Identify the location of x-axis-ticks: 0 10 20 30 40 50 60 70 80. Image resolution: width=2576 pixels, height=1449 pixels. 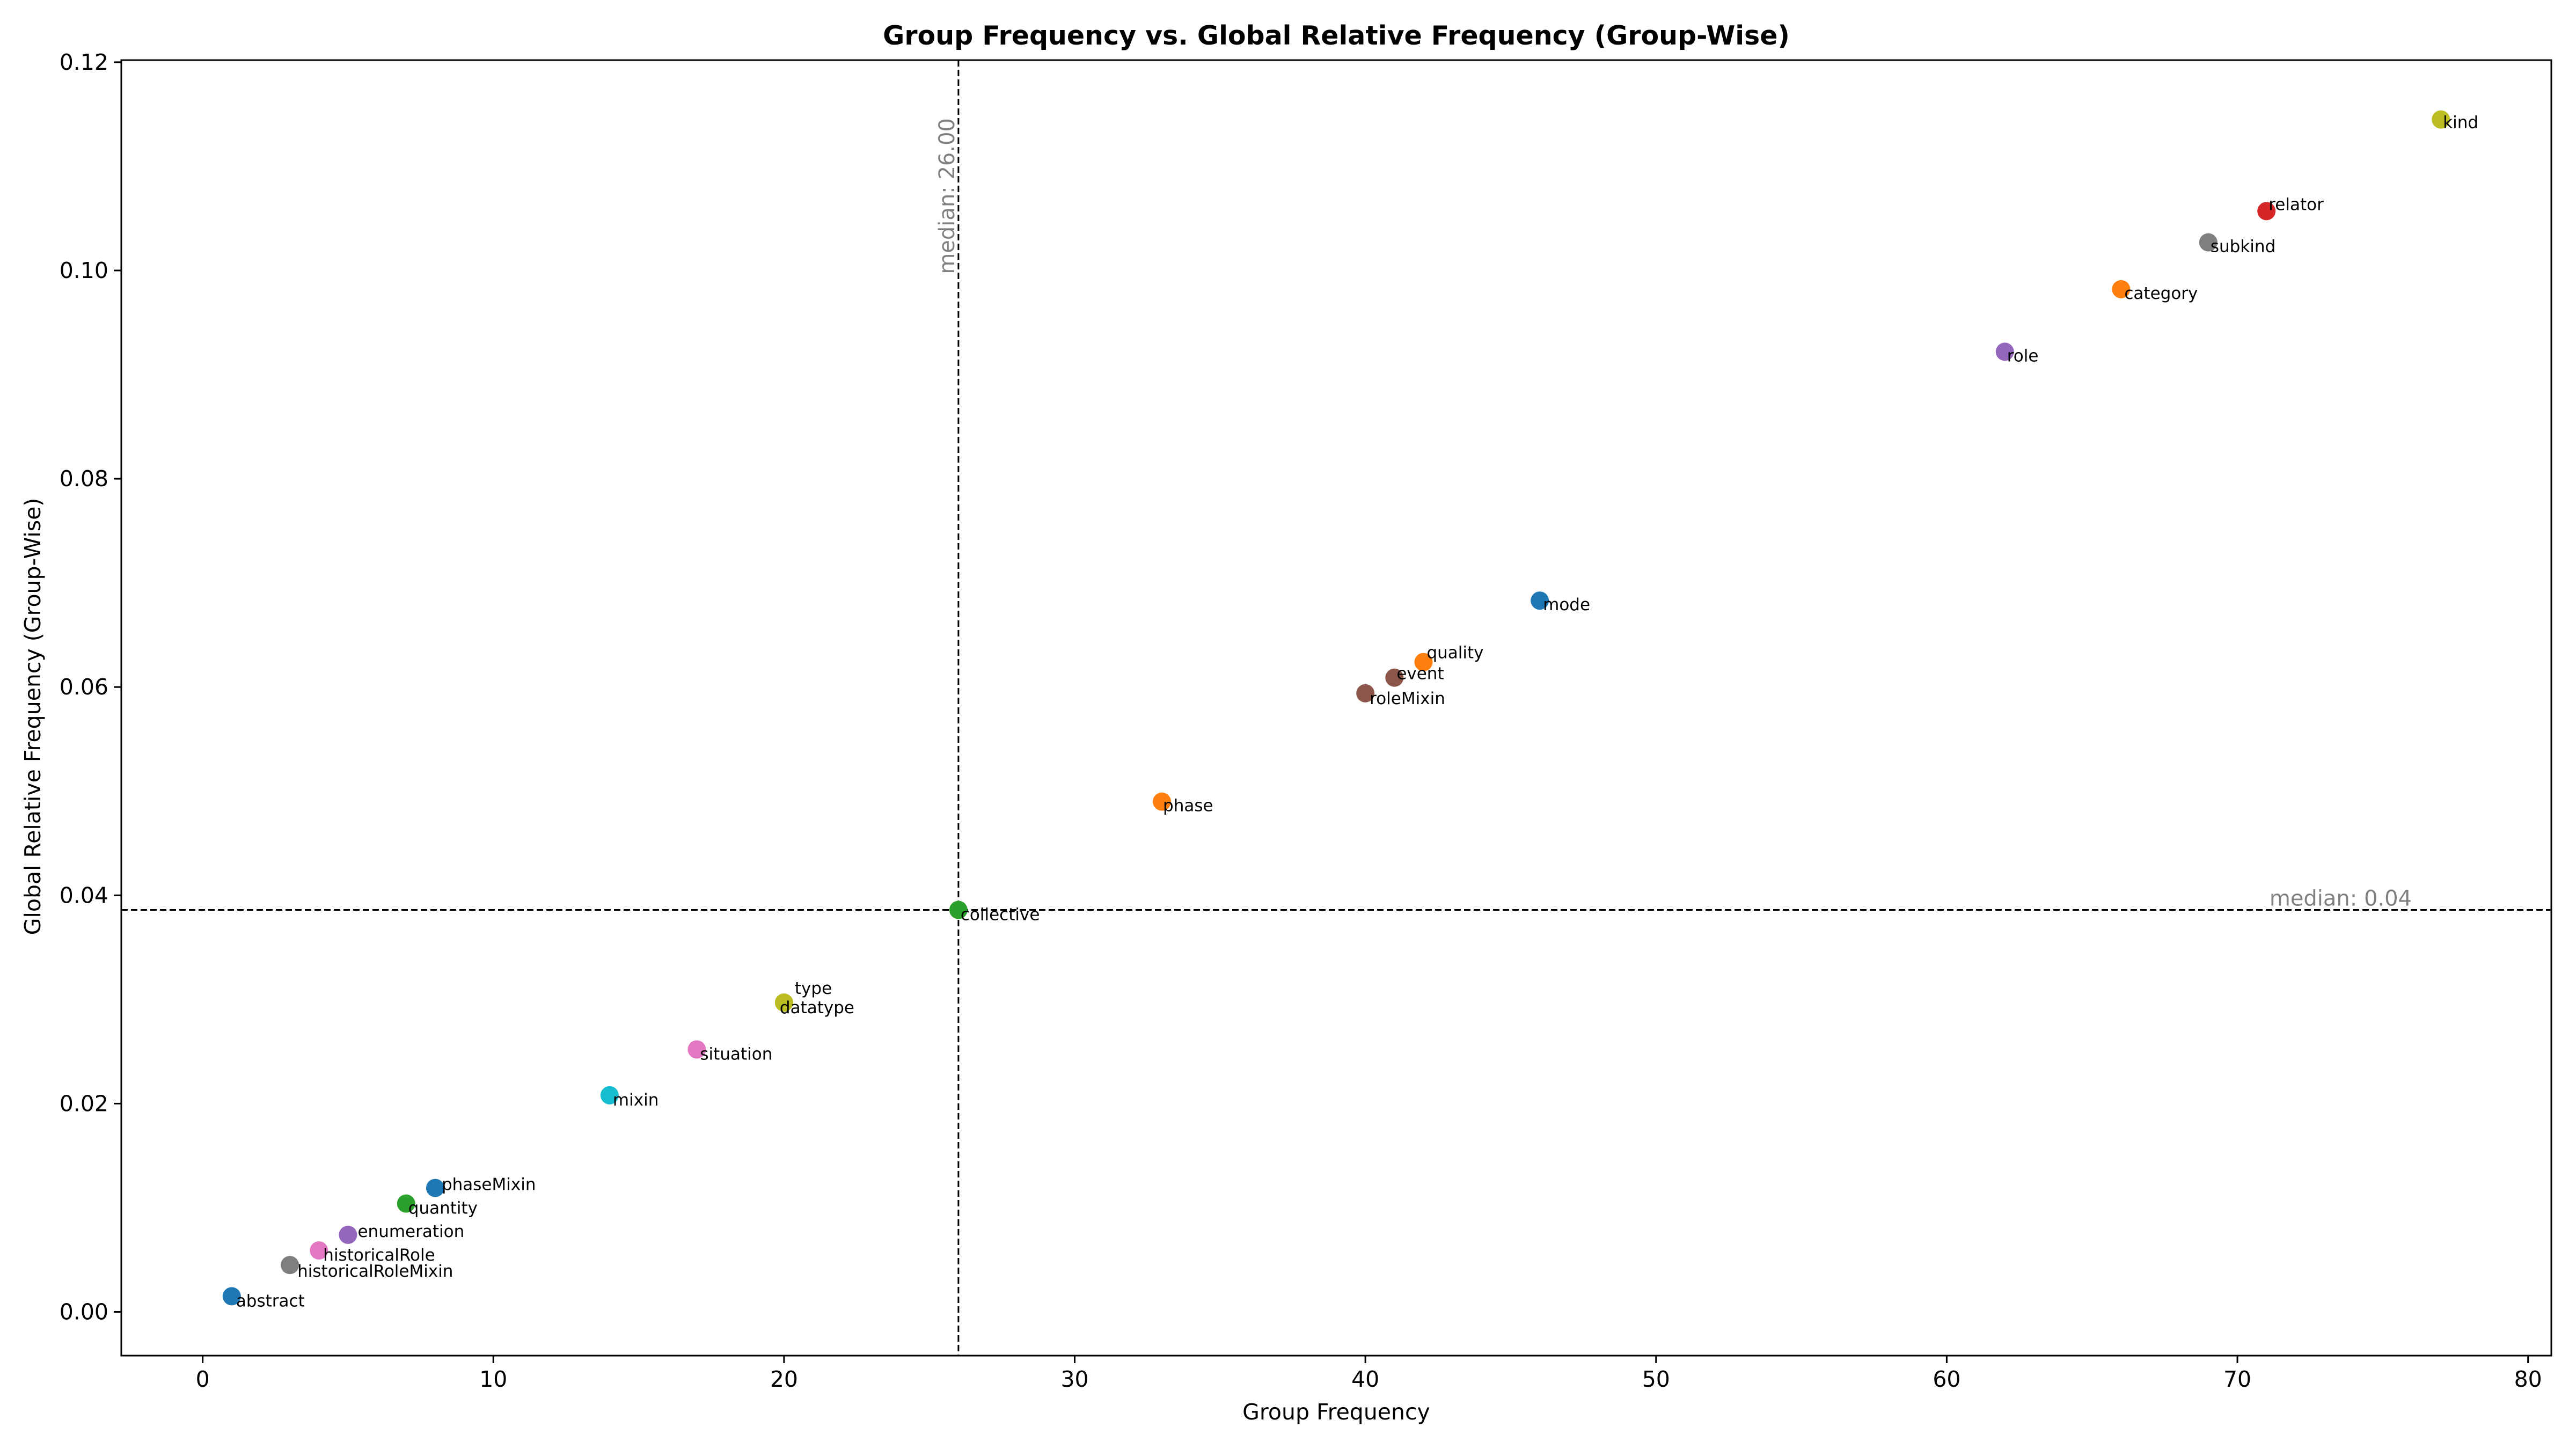
(1369, 1374).